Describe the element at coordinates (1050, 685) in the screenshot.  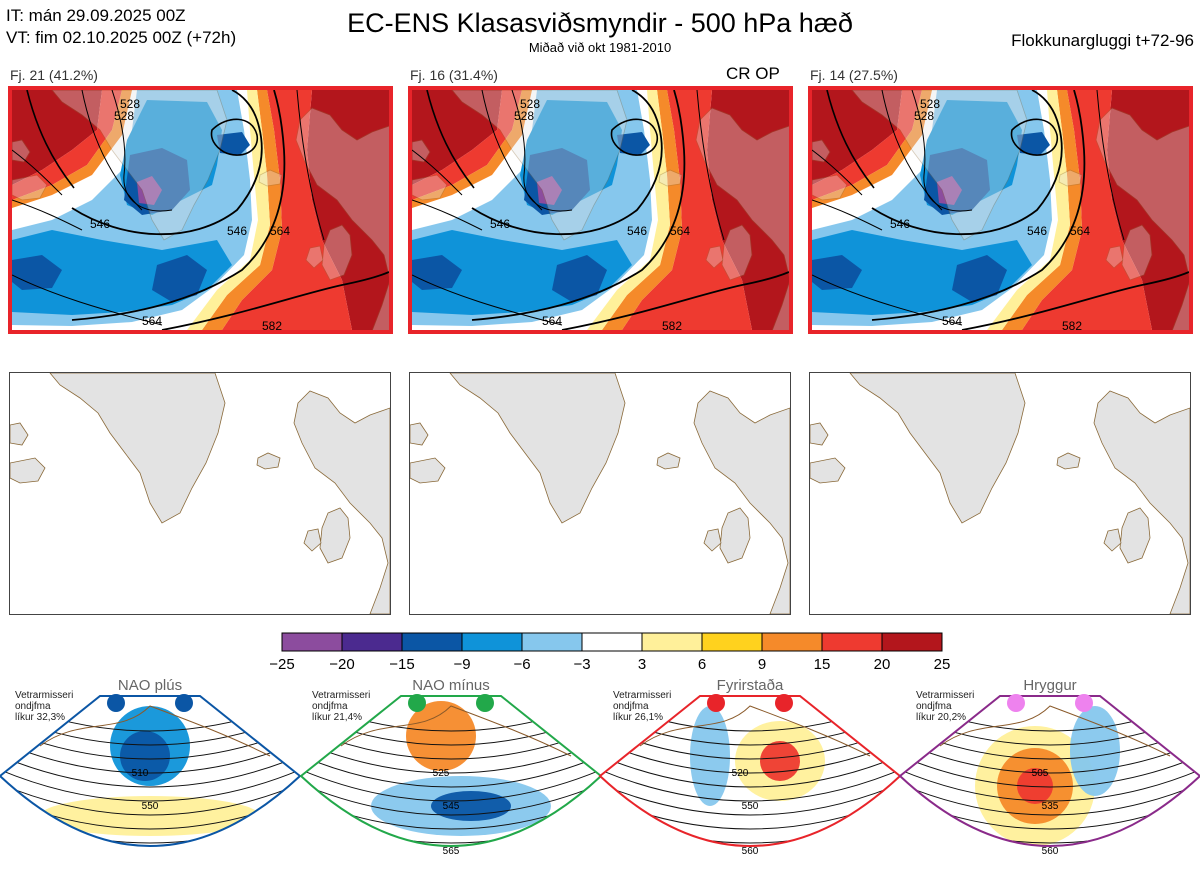
I see `regime-4-name: Hryggur` at that location.